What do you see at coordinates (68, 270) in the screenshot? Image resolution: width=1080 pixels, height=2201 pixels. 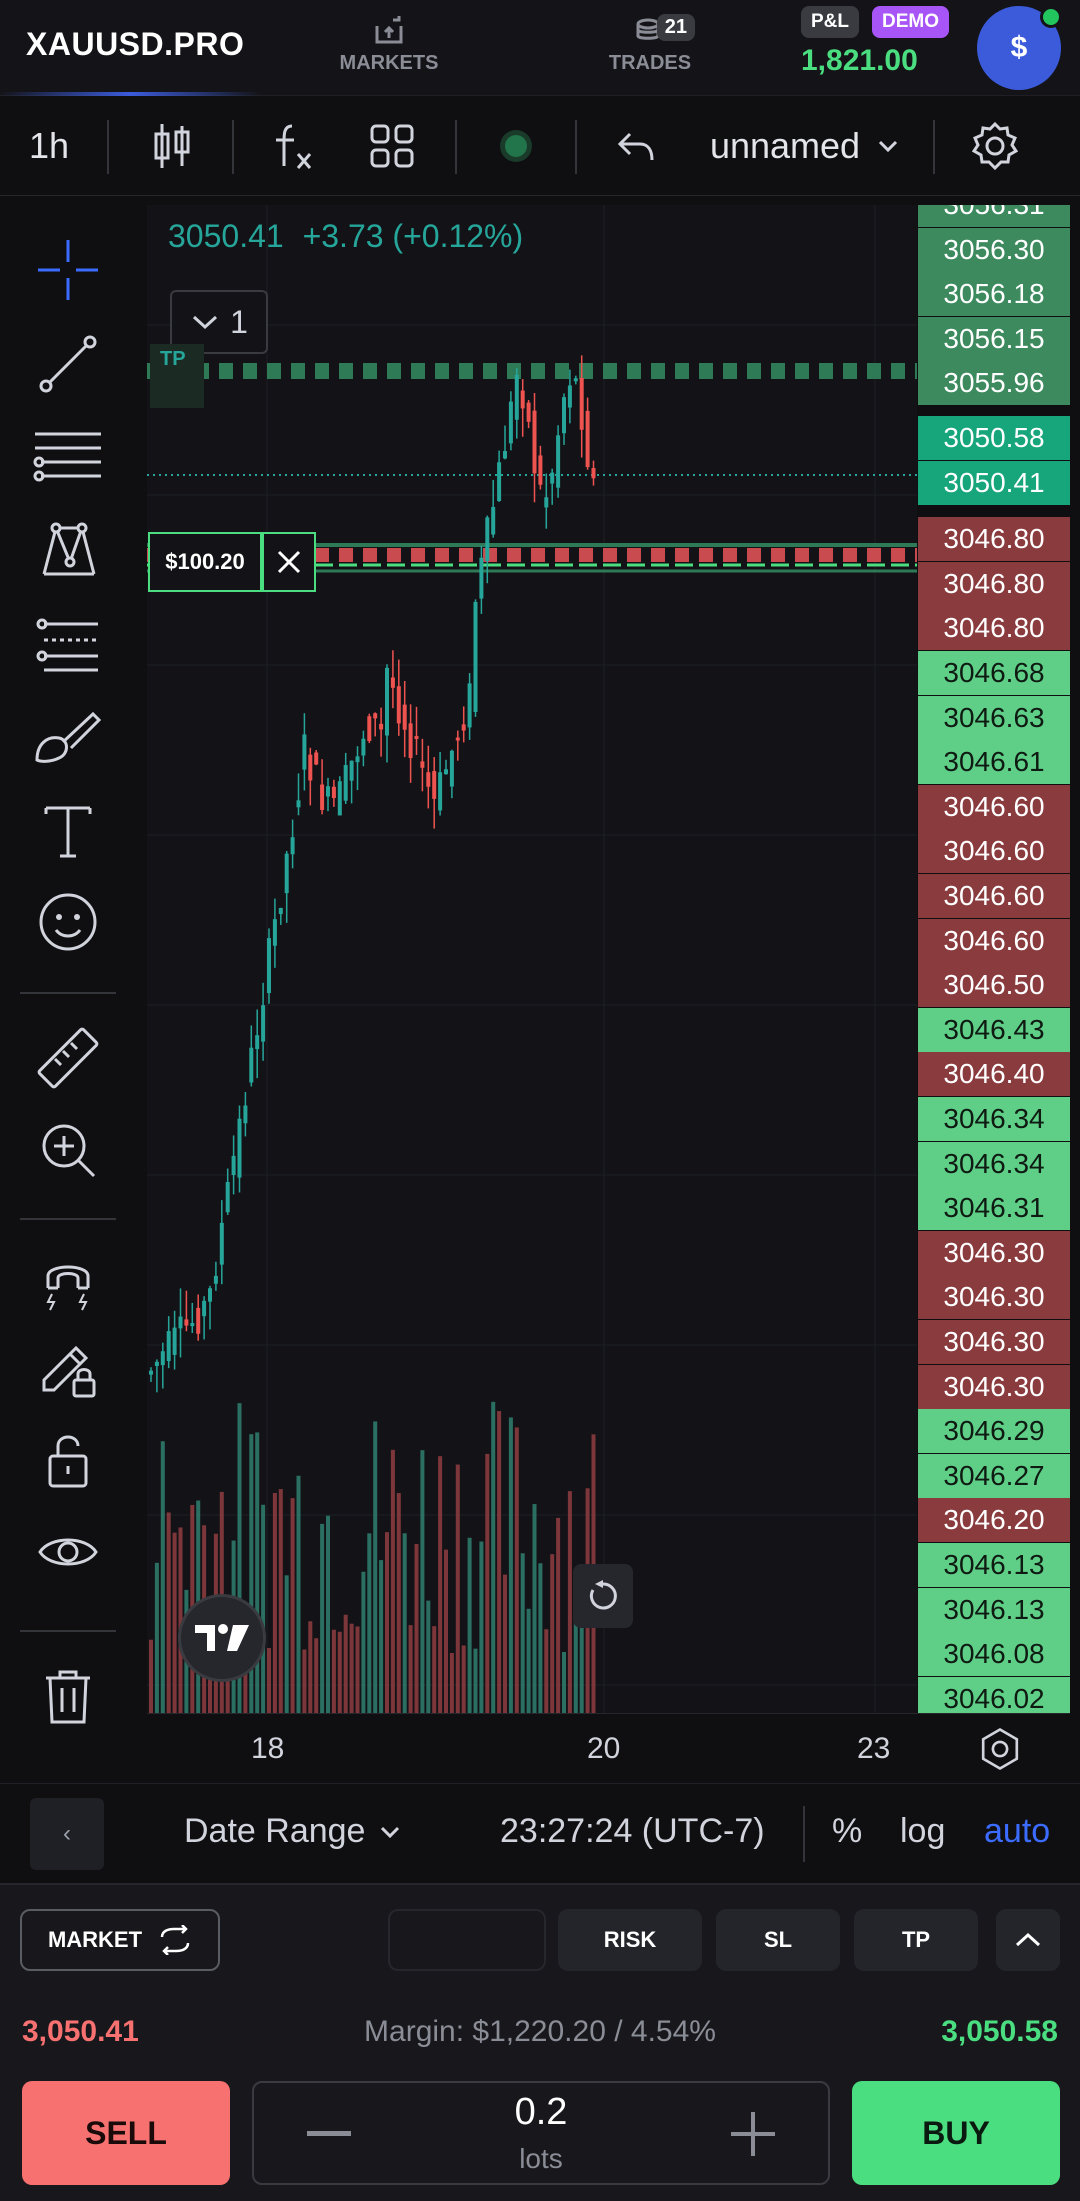 I see `crosshair-tool` at bounding box center [68, 270].